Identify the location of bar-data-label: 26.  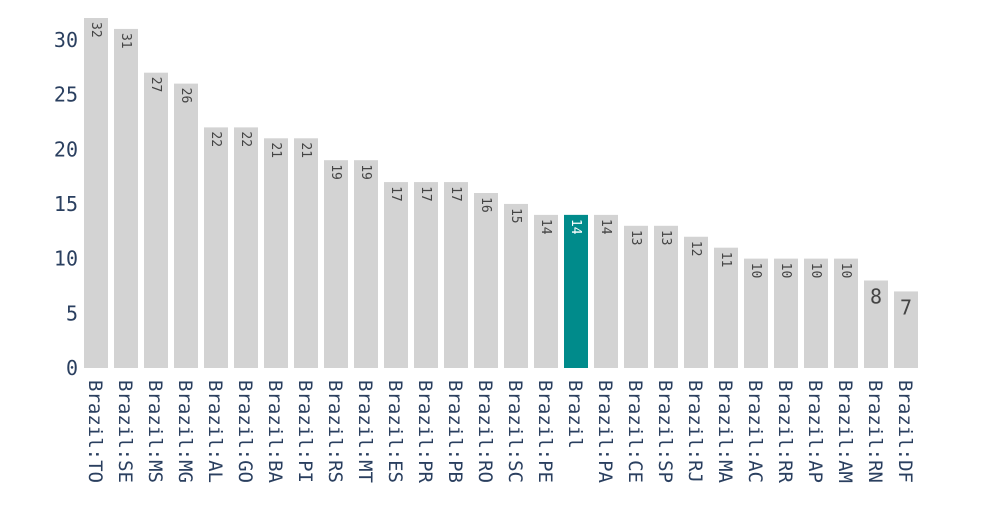
(185, 96).